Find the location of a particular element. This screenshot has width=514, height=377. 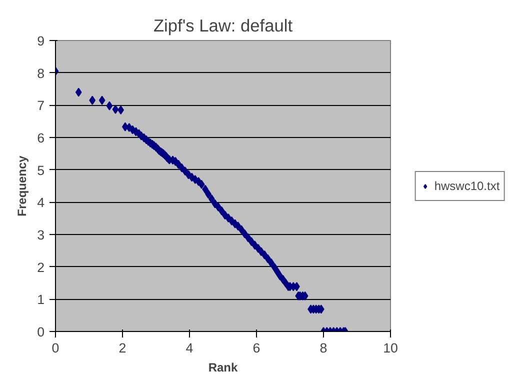

y-tick-label: 7 is located at coordinates (41, 106).